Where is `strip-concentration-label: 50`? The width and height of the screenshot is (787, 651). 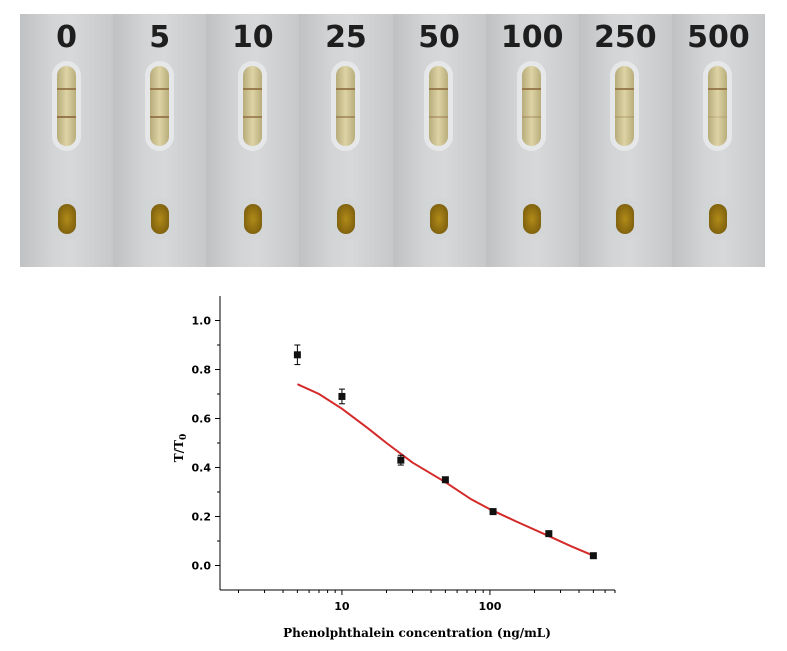 strip-concentration-label: 50 is located at coordinates (439, 37).